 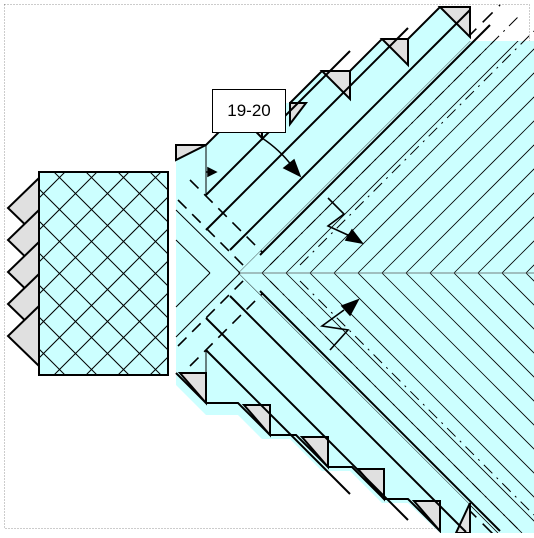 What do you see at coordinates (103, 273) in the screenshot?
I see `left-block-crease-grid` at bounding box center [103, 273].